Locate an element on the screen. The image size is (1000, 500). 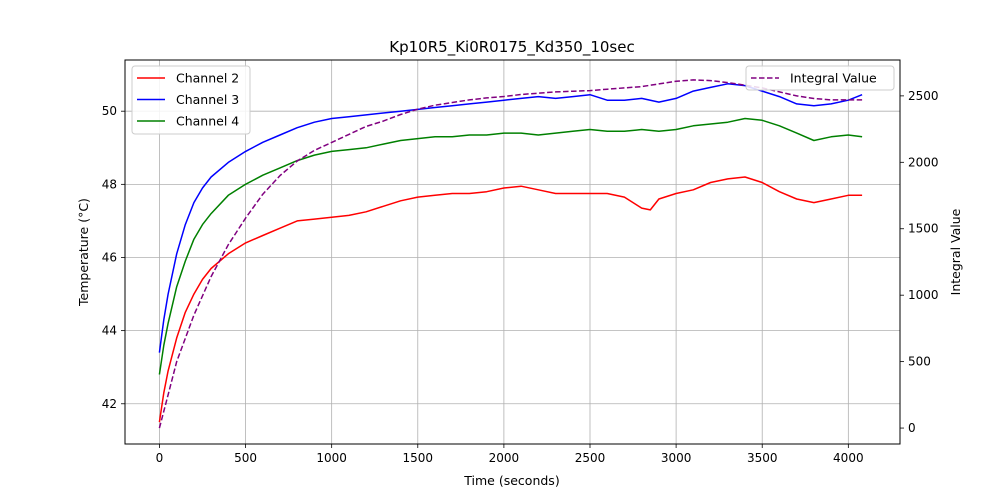
x-tick-label: 0 is located at coordinates (160, 458).